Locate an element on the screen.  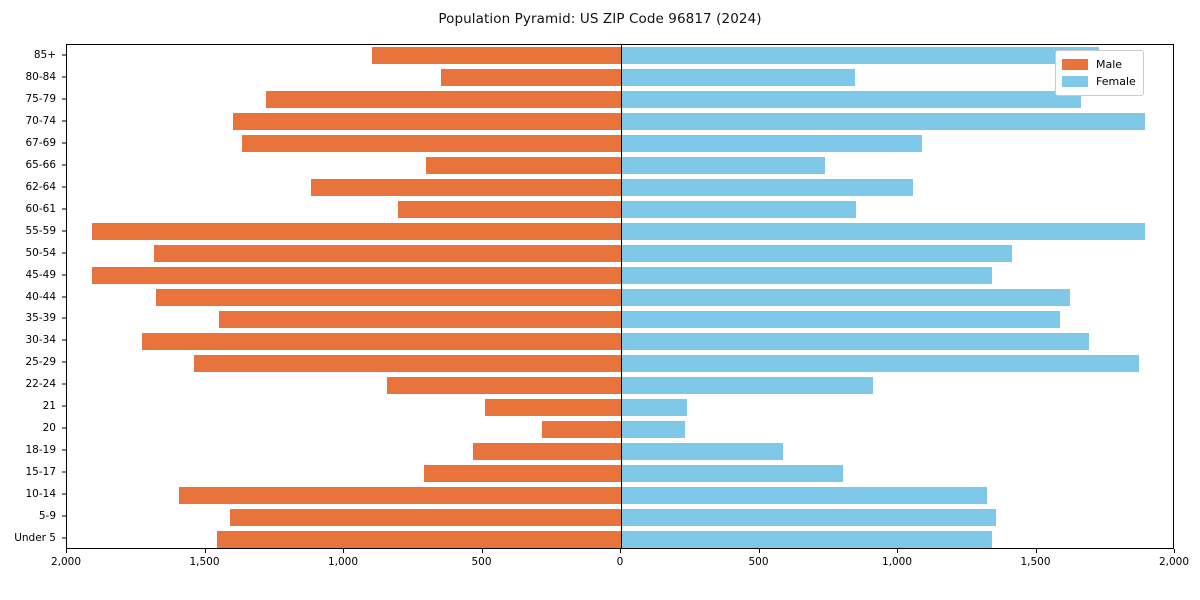
chart-legend: Male Female is located at coordinates (1099, 73).